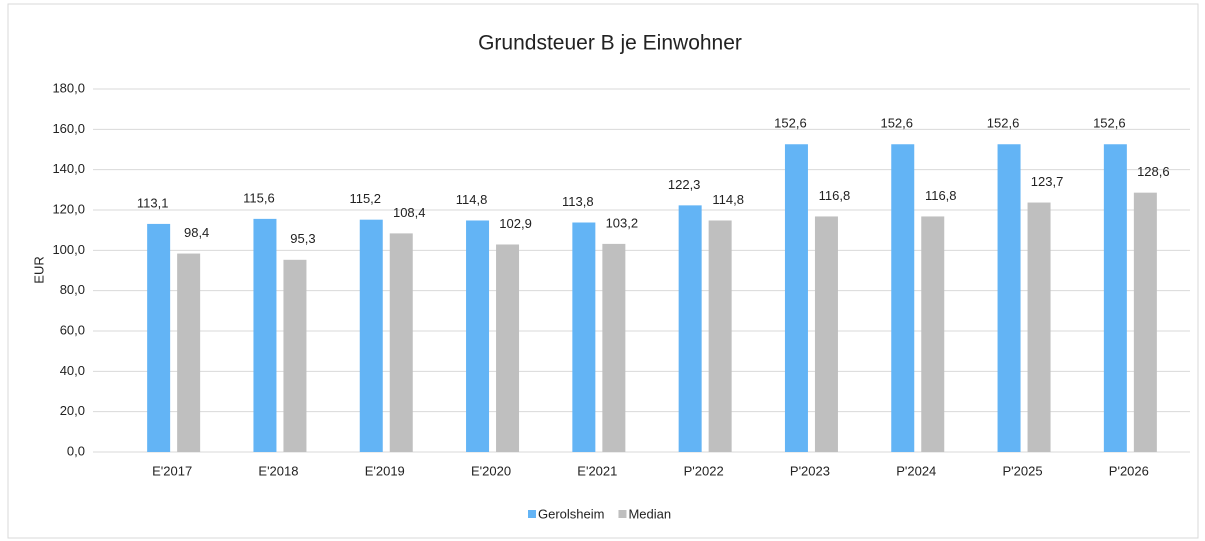 The height and width of the screenshot is (541, 1205). Describe the element at coordinates (1023, 470) in the screenshot. I see `x-tick-label: P'2025` at that location.